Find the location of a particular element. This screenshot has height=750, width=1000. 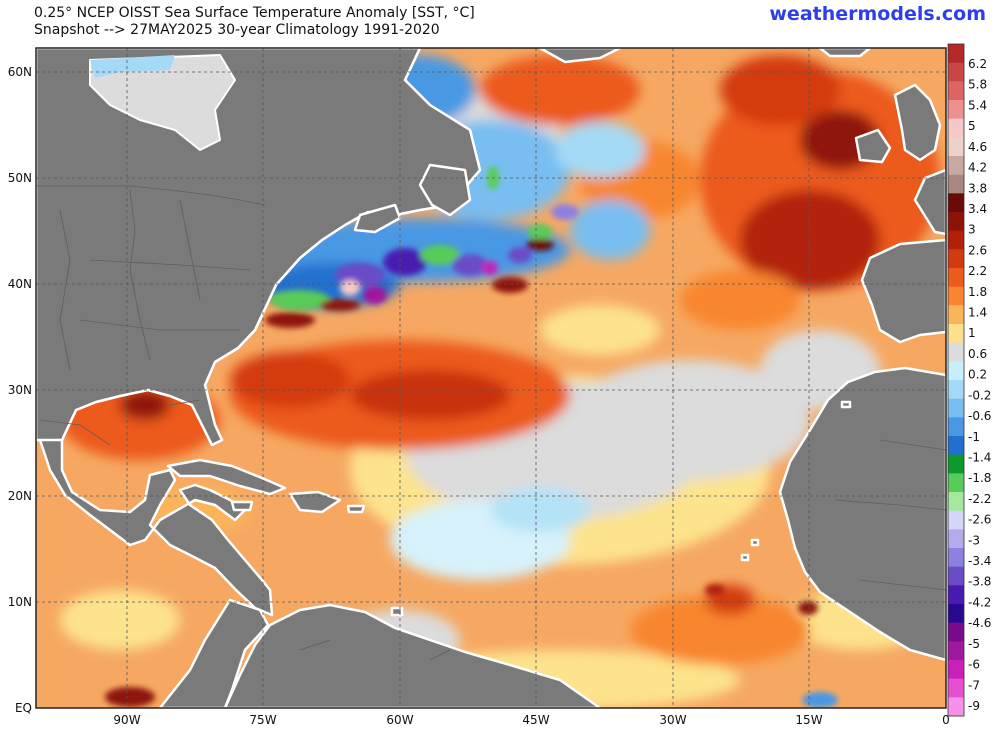

colorbar-label: -4.6 is located at coordinates (979, 623).